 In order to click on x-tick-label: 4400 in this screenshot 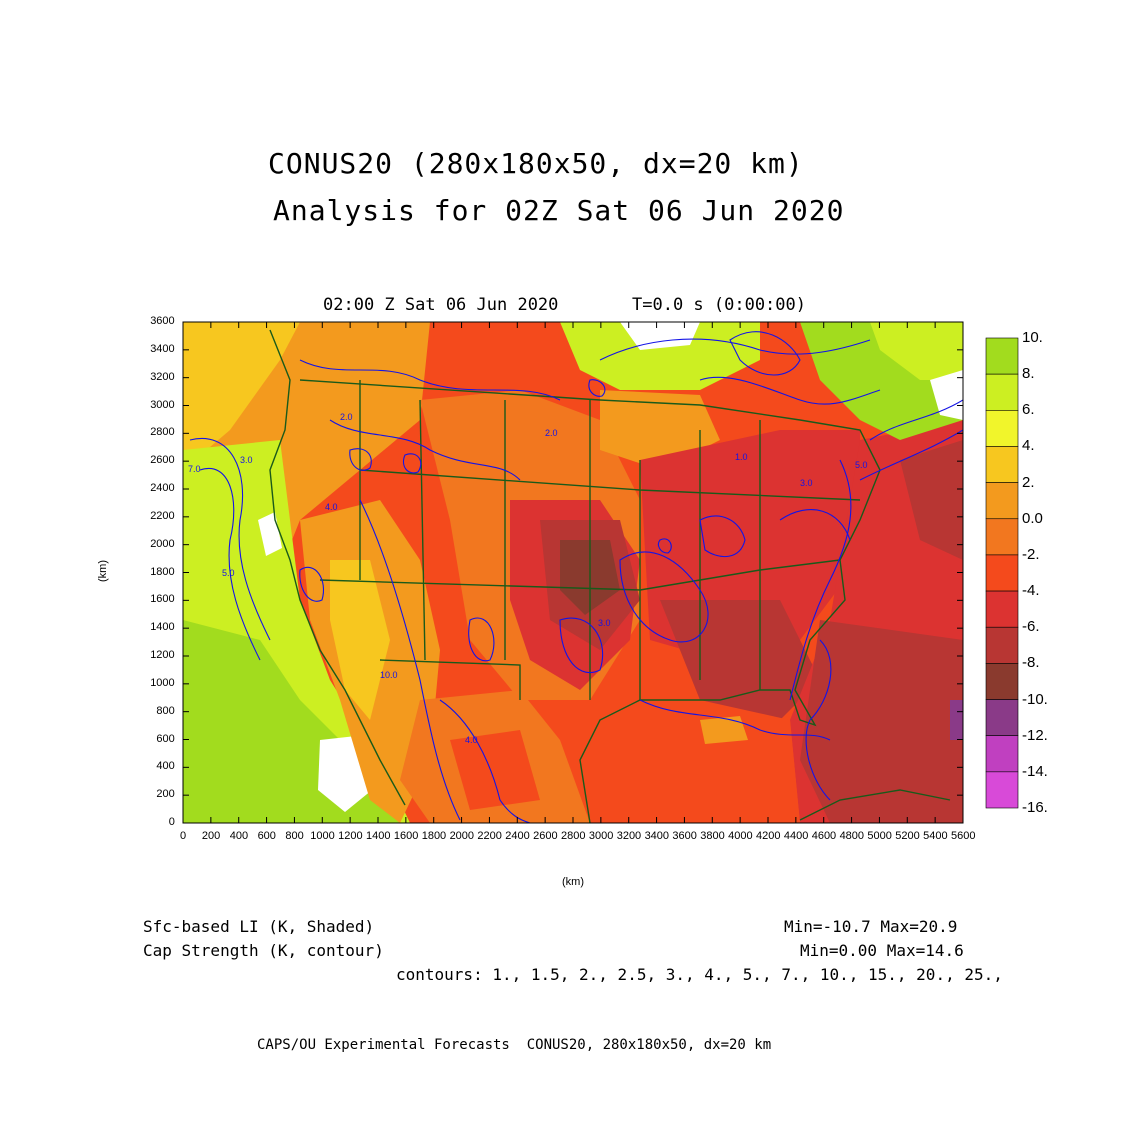, I will do `click(796, 836)`.